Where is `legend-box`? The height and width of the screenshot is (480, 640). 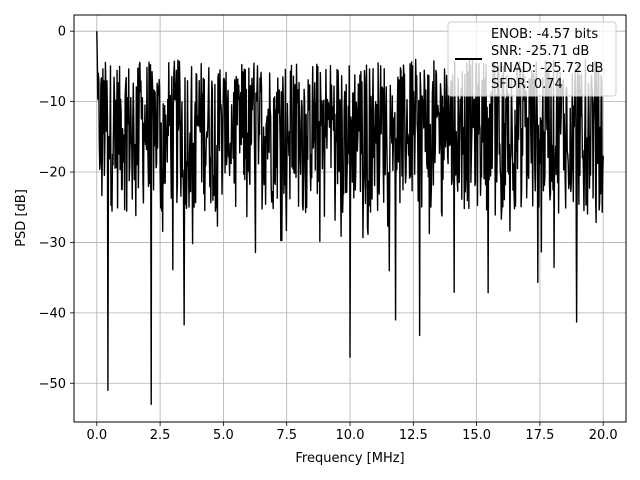 legend-box is located at coordinates (532, 59).